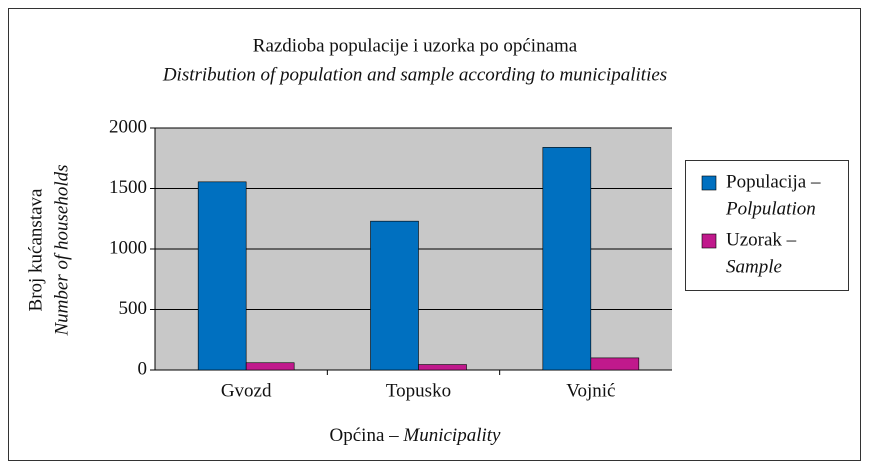 The height and width of the screenshot is (469, 869). What do you see at coordinates (754, 266) in the screenshot?
I see `legend-label-en: Sample` at bounding box center [754, 266].